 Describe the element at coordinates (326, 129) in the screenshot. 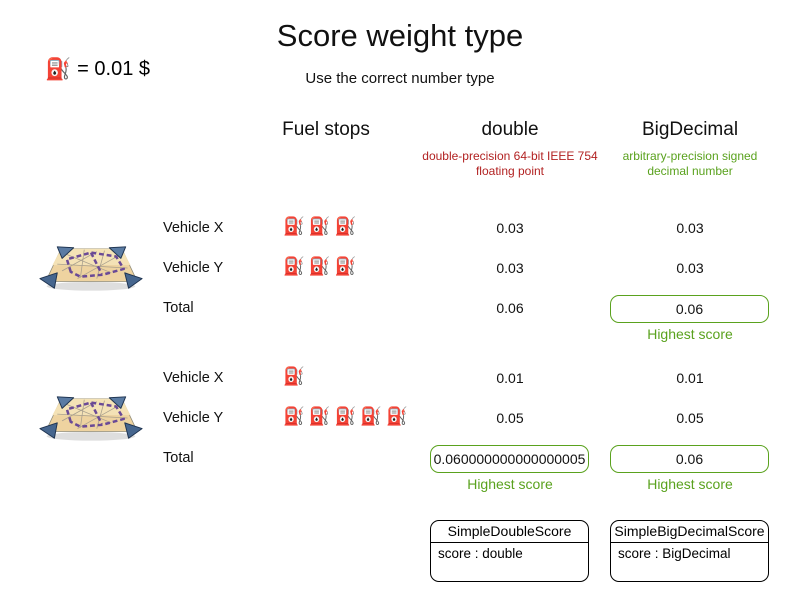

I see `column-header-fuel-stops: Fuel stops` at that location.